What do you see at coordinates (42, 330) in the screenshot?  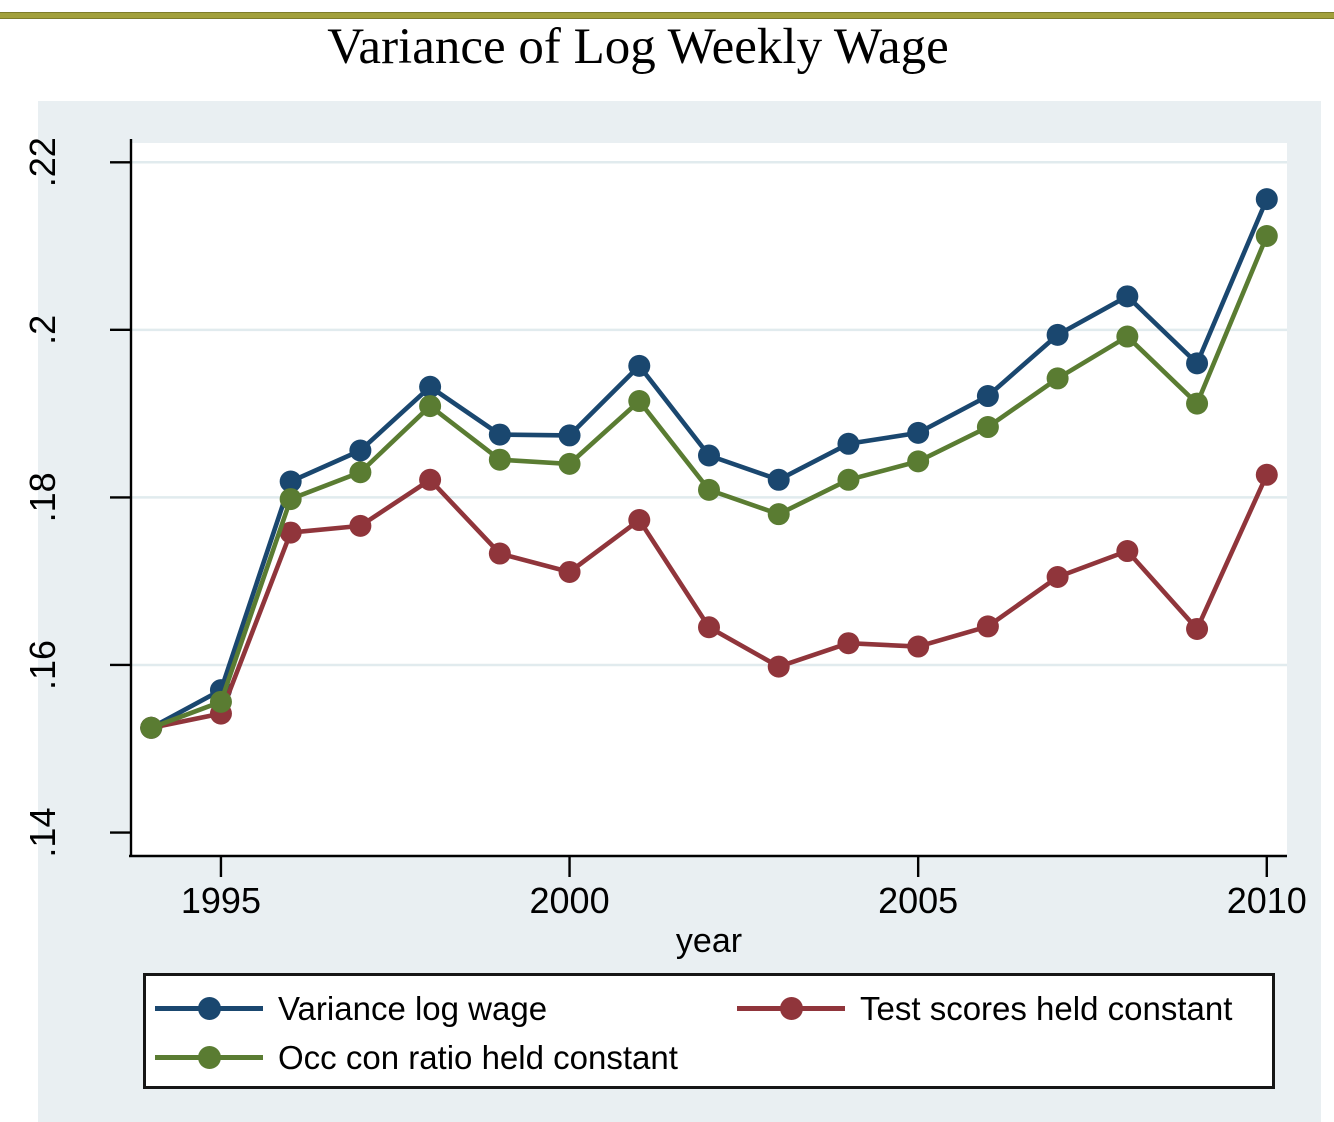 I see `y-tick-label: .2` at bounding box center [42, 330].